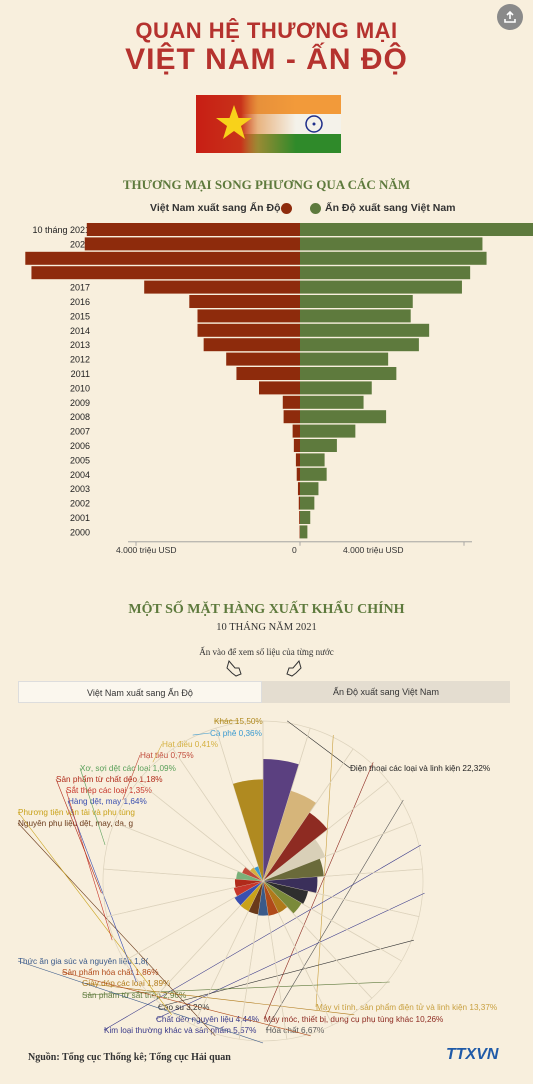 The image size is (533, 1084). What do you see at coordinates (207, 1019) in the screenshot?
I see `slice-label: Chất dẻo nguyên liệu 4,44%` at bounding box center [207, 1019].